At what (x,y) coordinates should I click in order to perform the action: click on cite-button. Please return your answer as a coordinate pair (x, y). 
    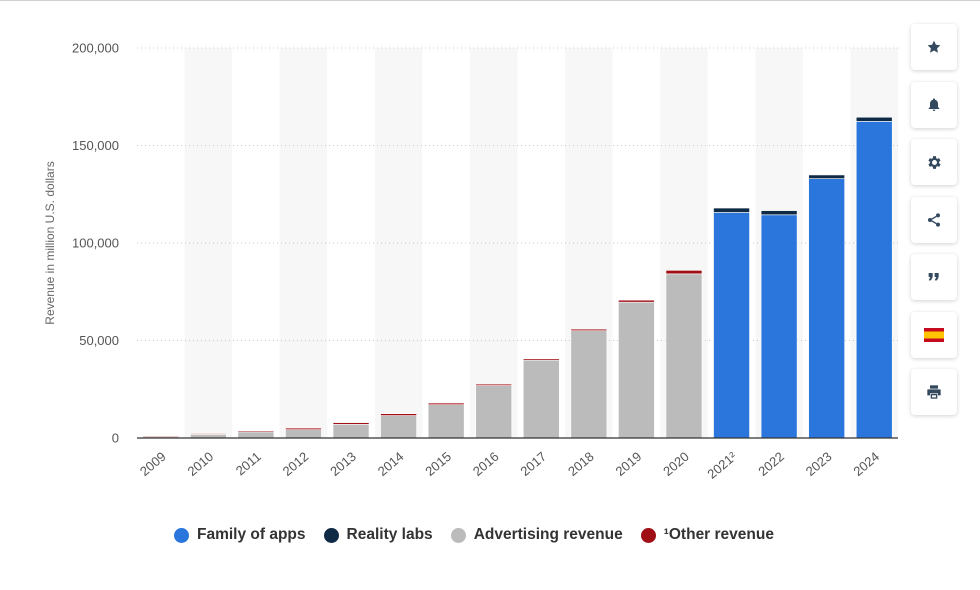
    Looking at the image, I should click on (934, 277).